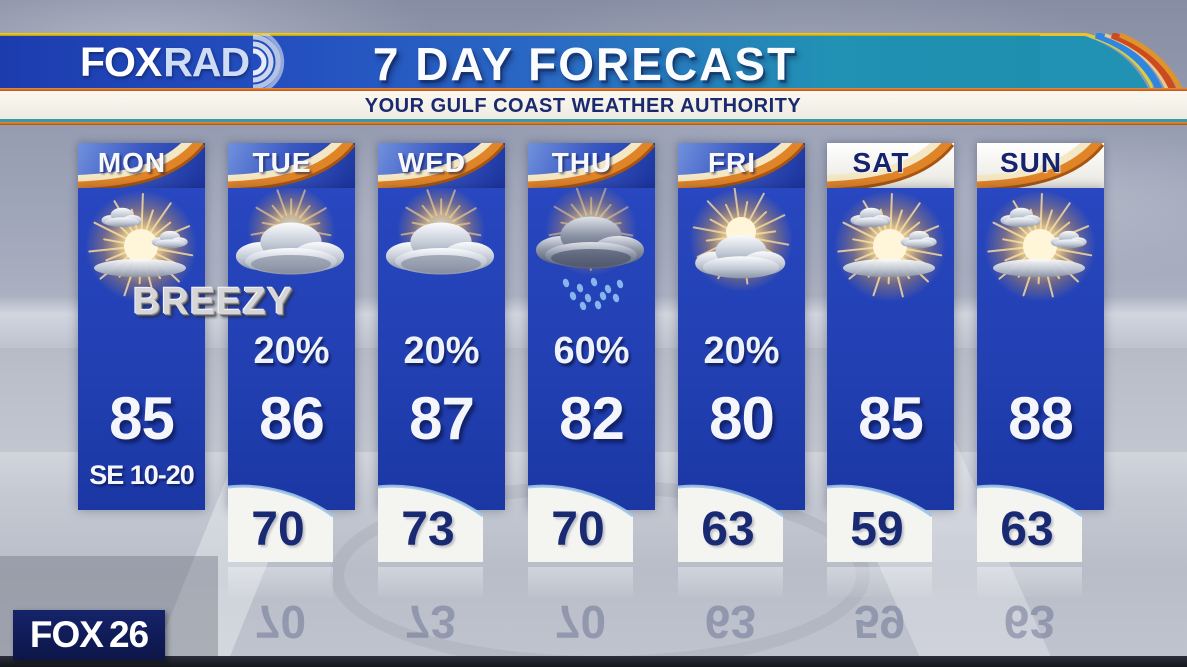 The image size is (1187, 667). I want to click on day-header: WED, so click(441, 165).